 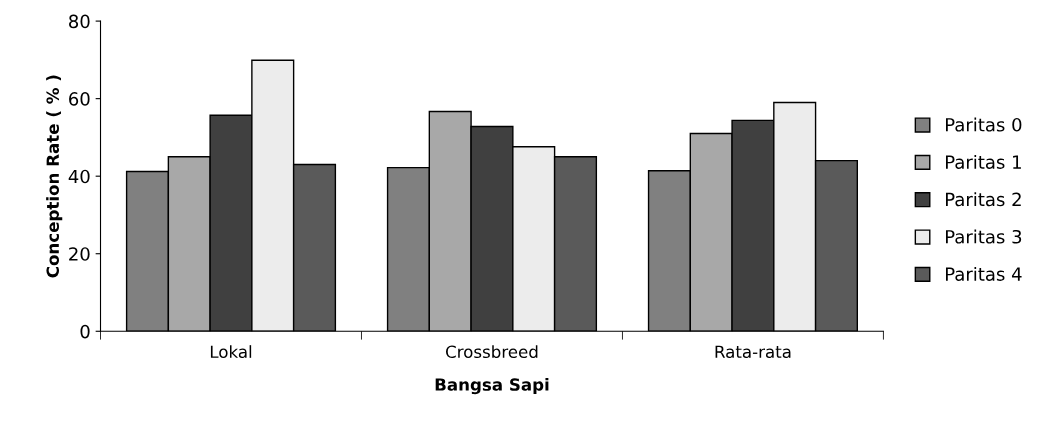 I want to click on y-tick-label: 60, so click(x=79, y=99).